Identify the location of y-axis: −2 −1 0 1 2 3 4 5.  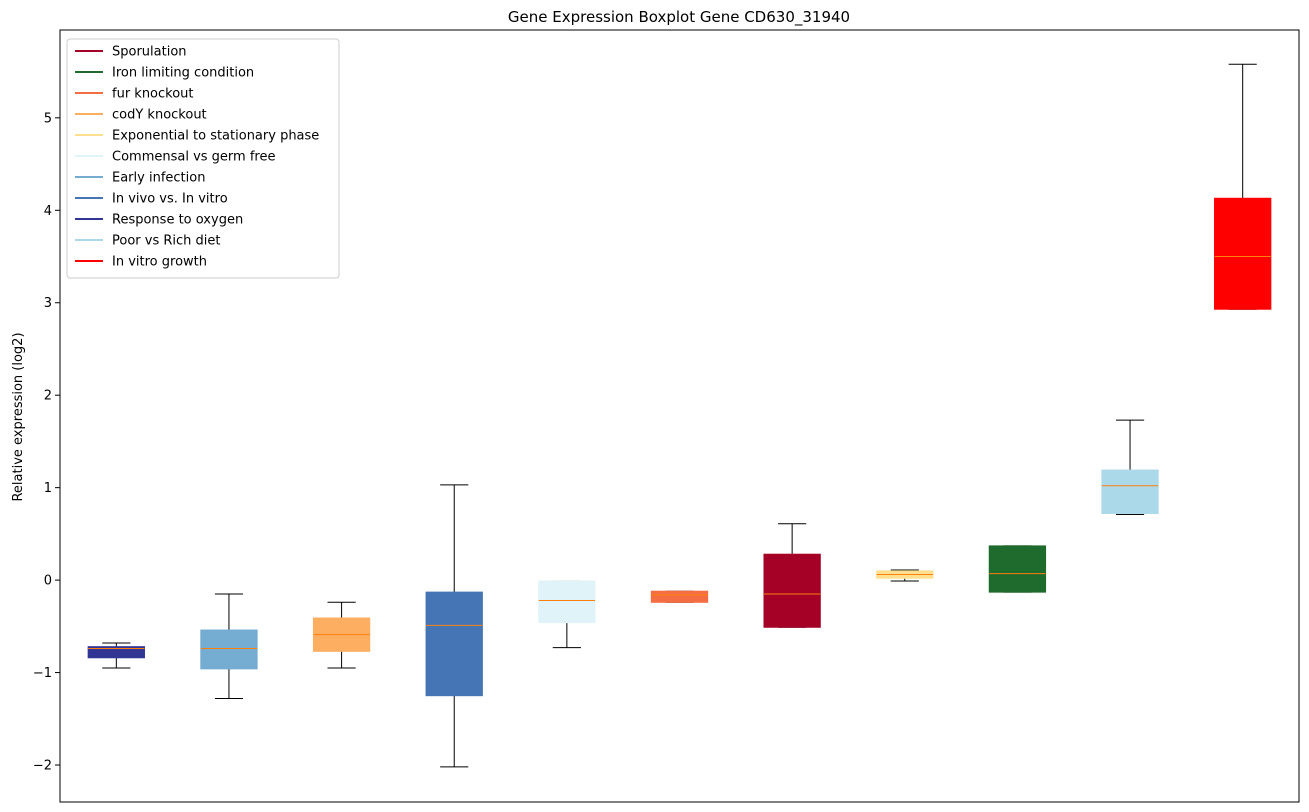
(46, 442).